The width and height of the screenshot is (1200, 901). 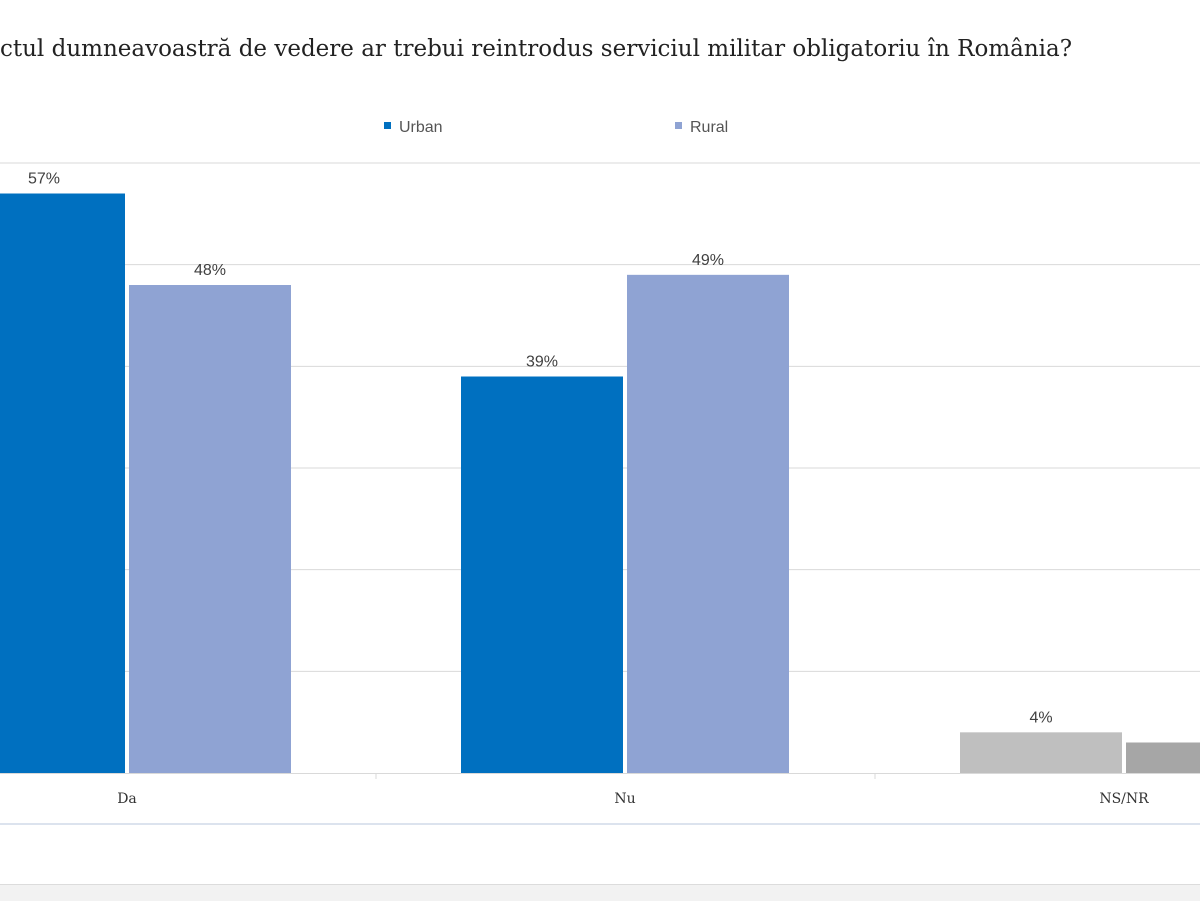 I want to click on category-label: NS/NR, so click(x=1124, y=799).